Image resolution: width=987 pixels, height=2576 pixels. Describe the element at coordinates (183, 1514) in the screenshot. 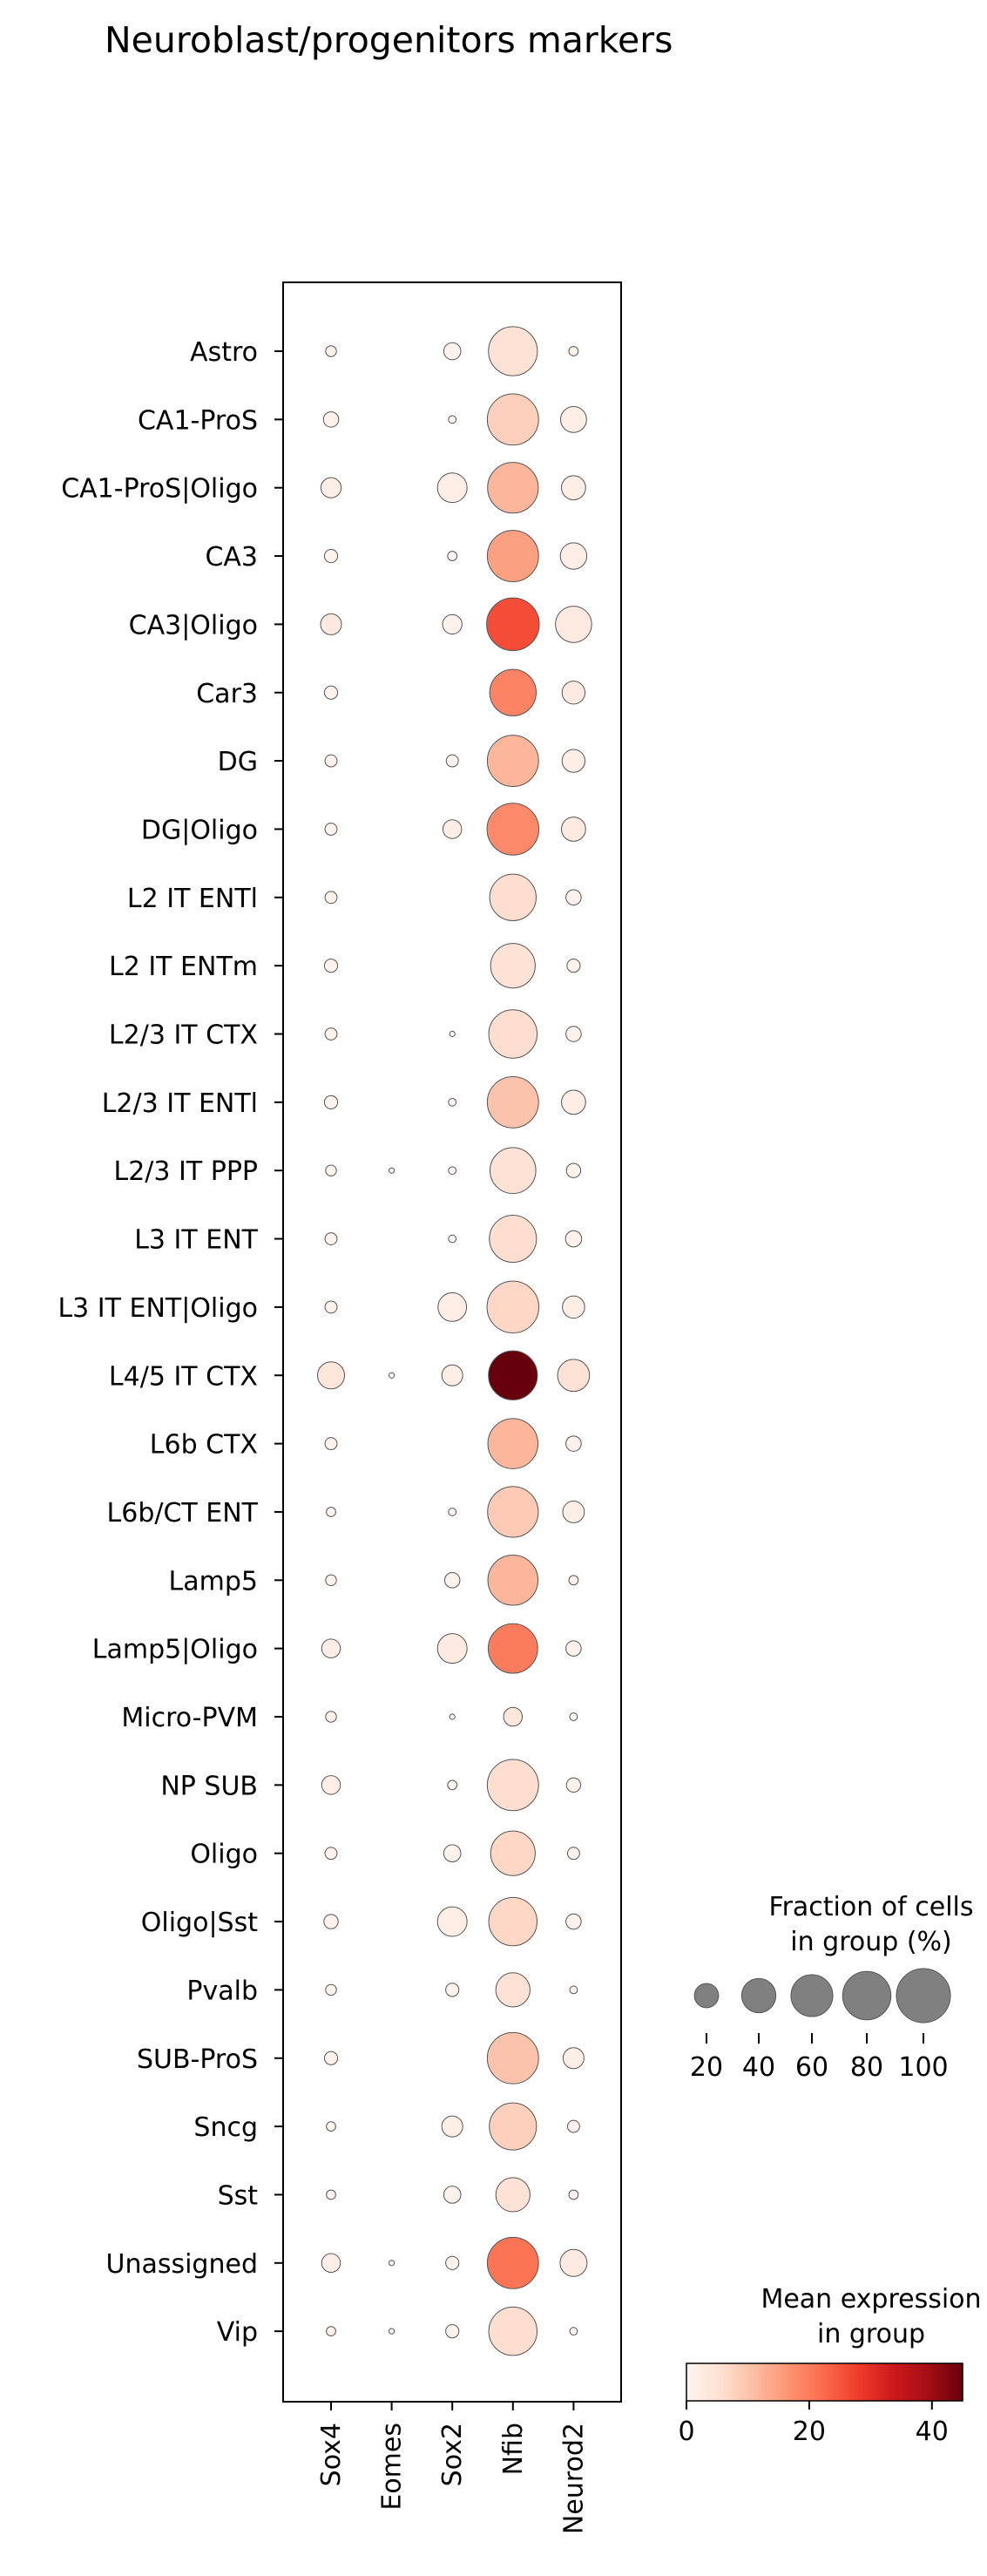

I see `row-label: L6b/CT ENT` at that location.